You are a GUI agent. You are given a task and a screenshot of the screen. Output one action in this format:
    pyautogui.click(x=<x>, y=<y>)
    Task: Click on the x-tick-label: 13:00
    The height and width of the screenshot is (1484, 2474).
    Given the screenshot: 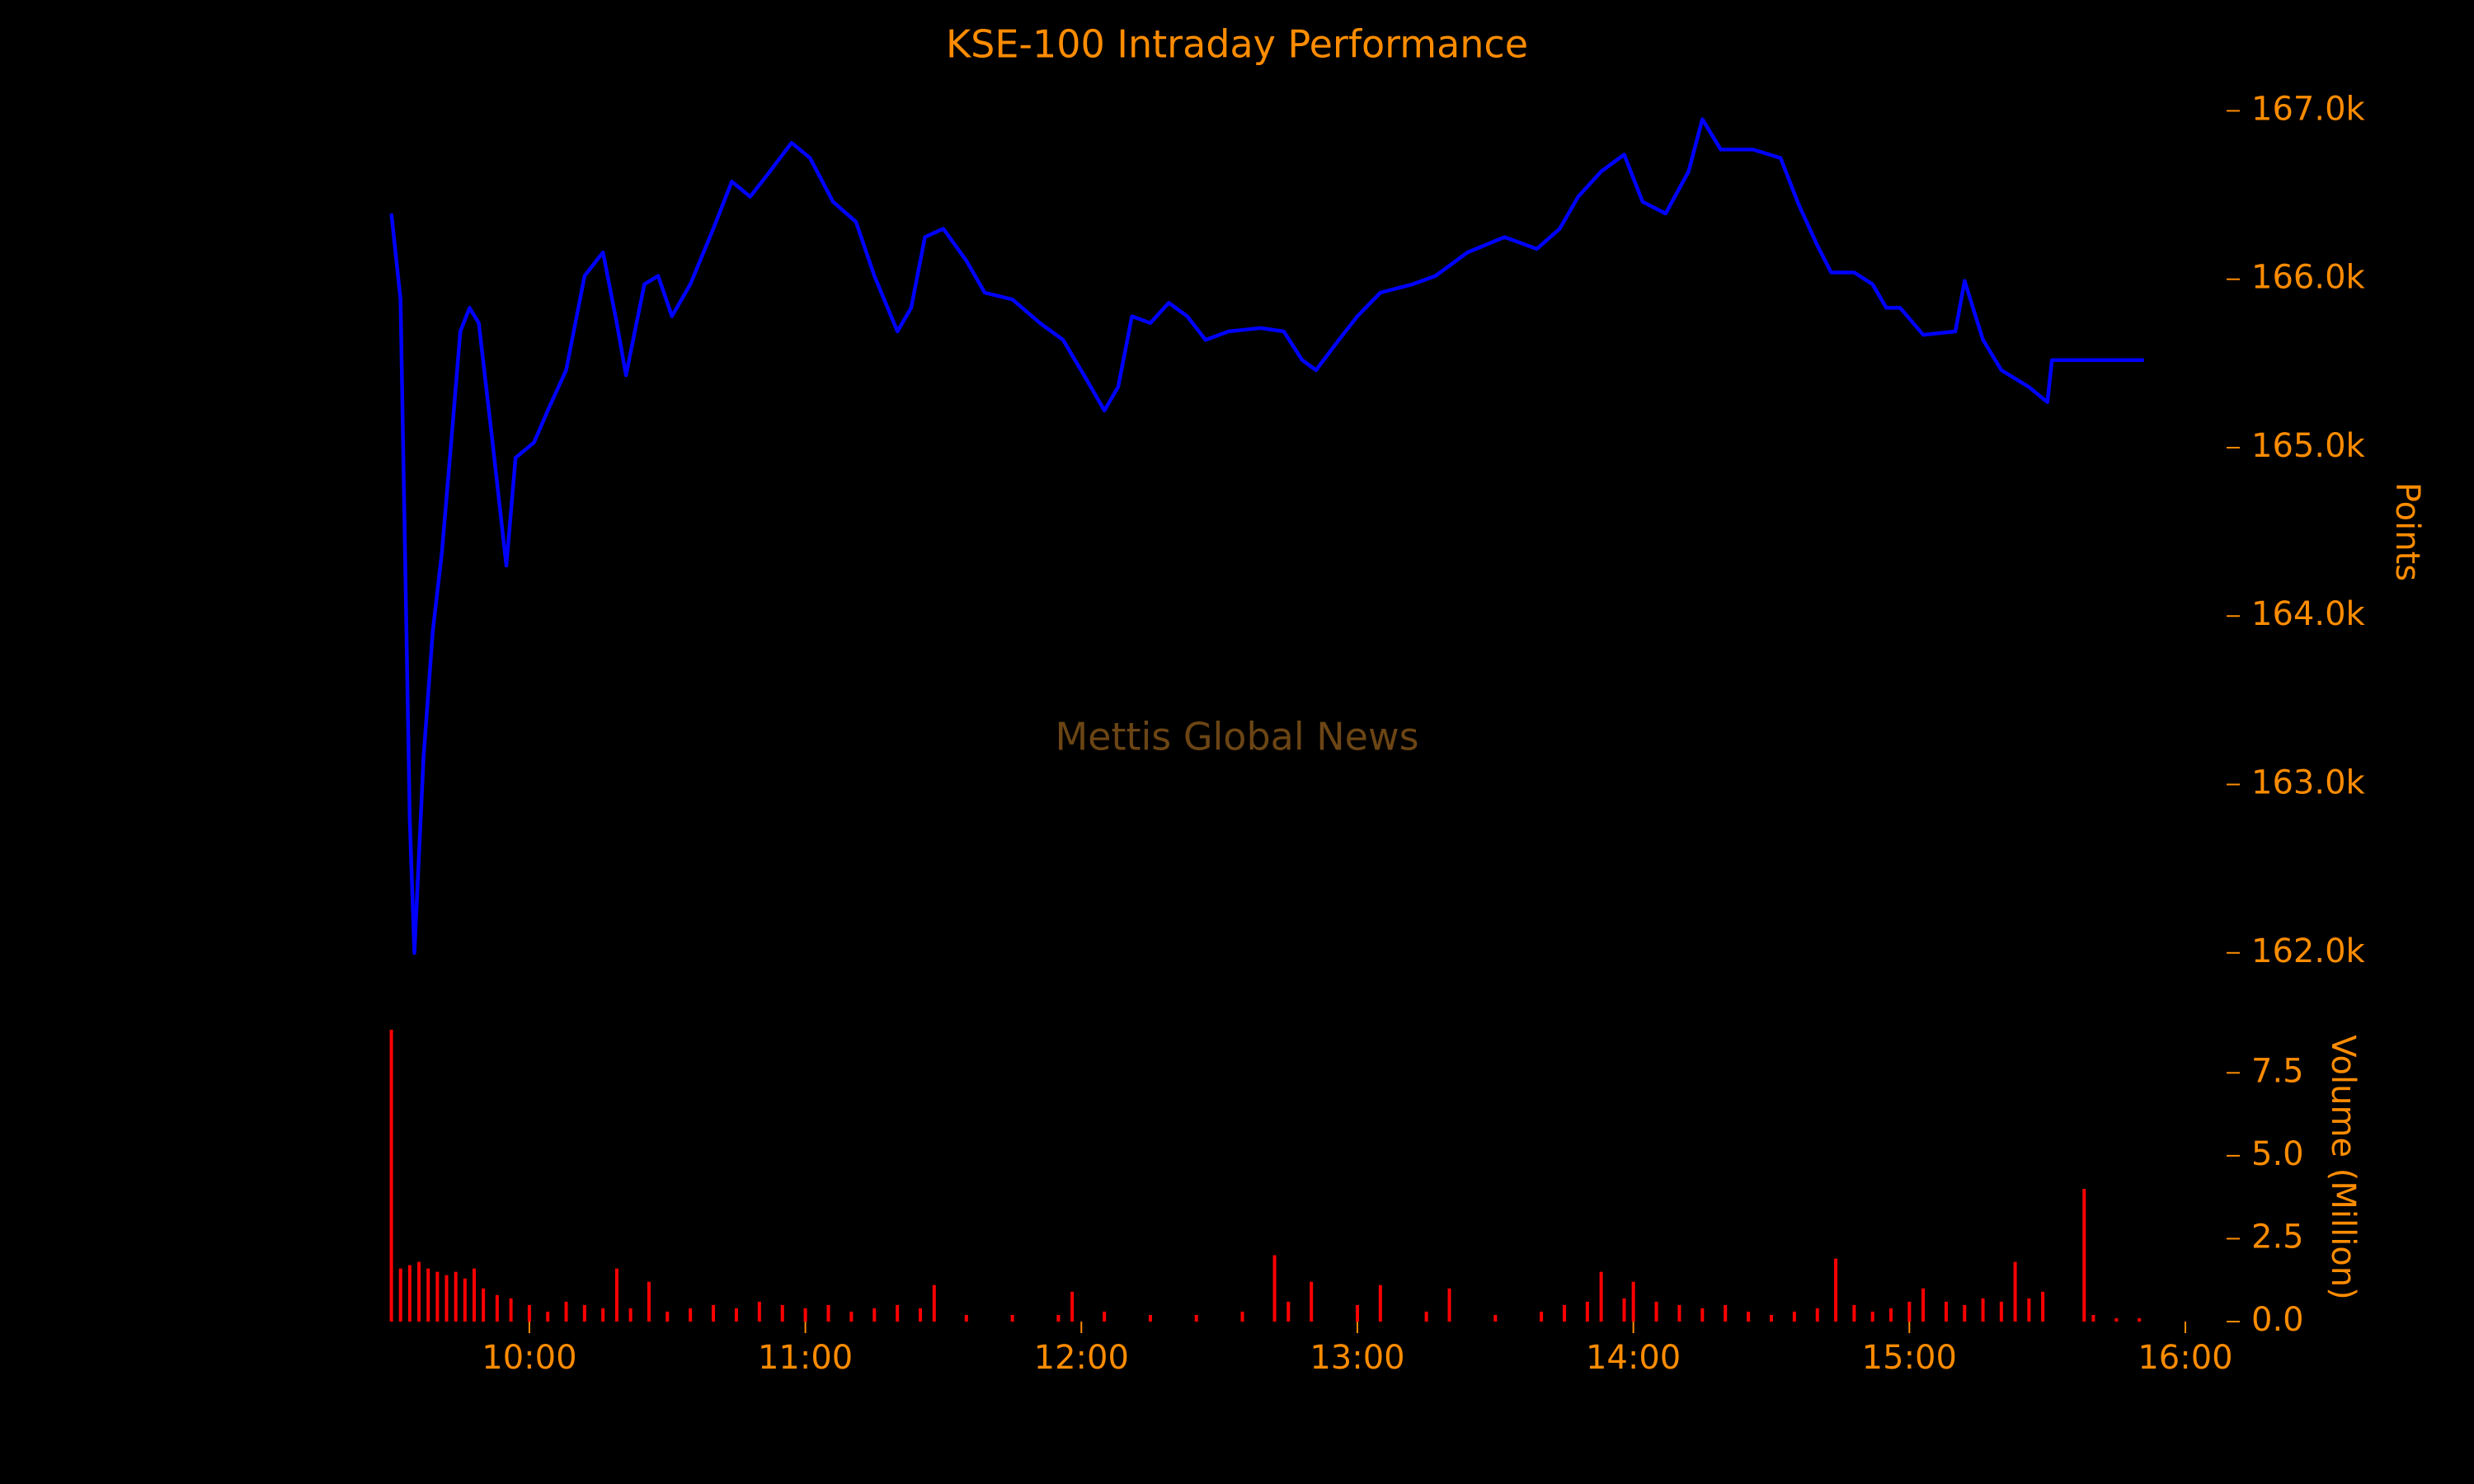 What is the action you would take?
    pyautogui.click(x=1357, y=1358)
    